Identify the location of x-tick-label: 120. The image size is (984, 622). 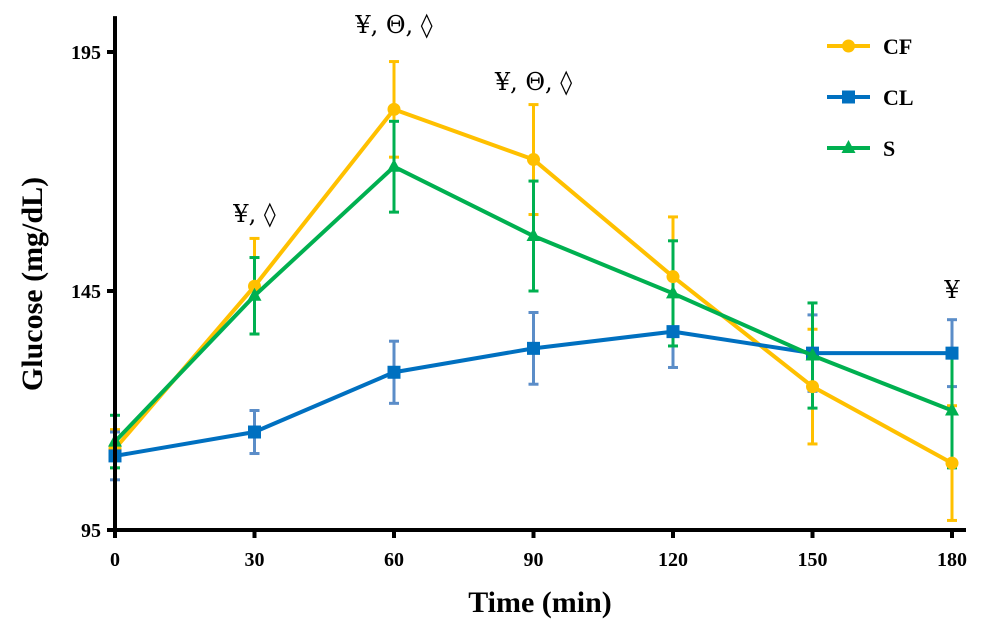
(673, 560).